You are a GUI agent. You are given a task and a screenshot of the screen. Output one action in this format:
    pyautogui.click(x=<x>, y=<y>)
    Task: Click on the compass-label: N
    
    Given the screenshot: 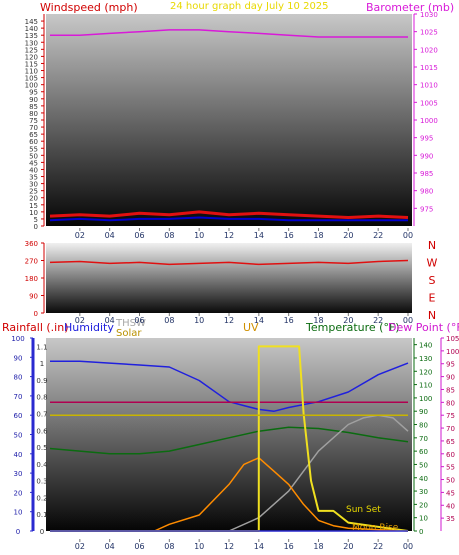 What is the action you would take?
    pyautogui.click(x=432, y=315)
    